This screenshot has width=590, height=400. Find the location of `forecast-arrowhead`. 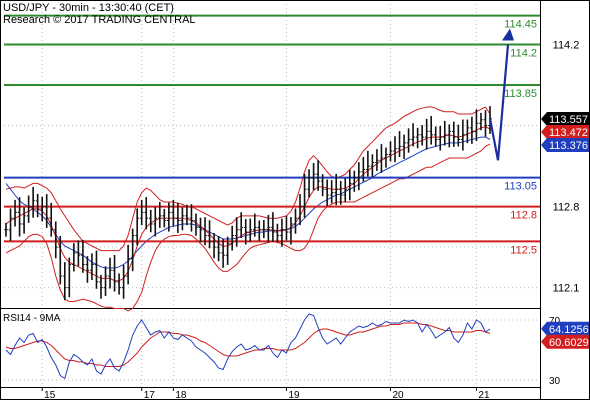

forecast-arrowhead is located at coordinates (508, 34).